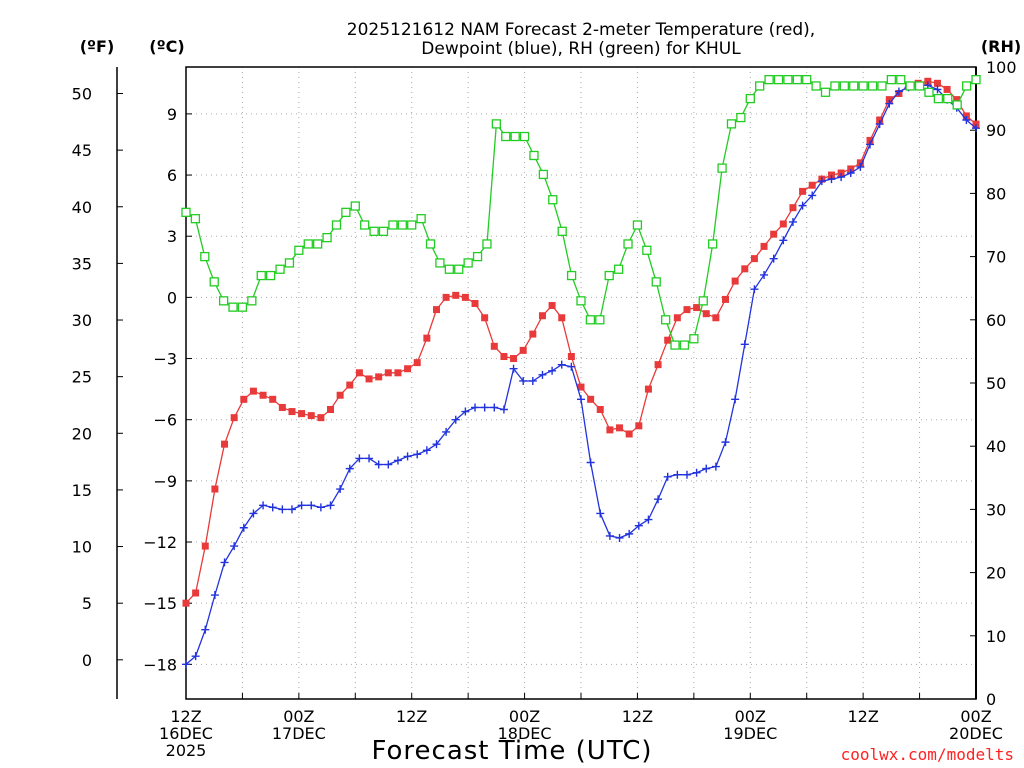 This screenshot has width=1024, height=768. I want to click on x-tick-label: 12Z, so click(862, 716).